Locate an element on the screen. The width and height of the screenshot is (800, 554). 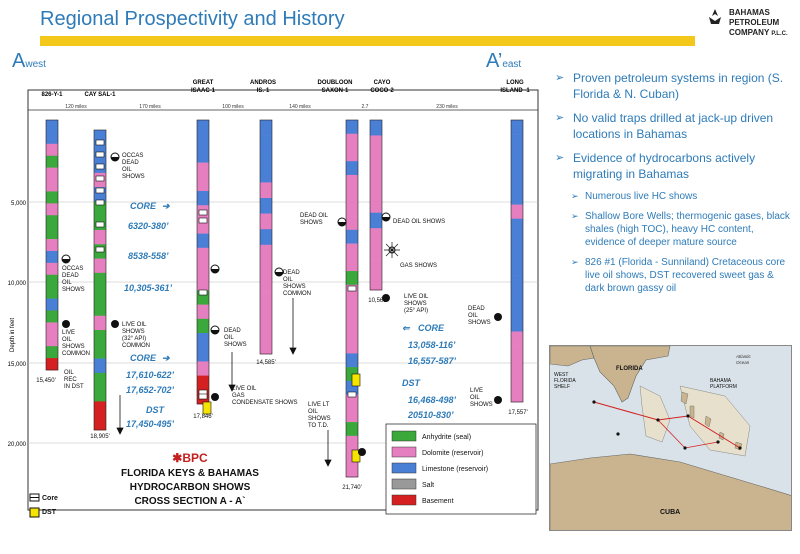
core-interval: 10,305-361’ is located at coordinates (148, 288).